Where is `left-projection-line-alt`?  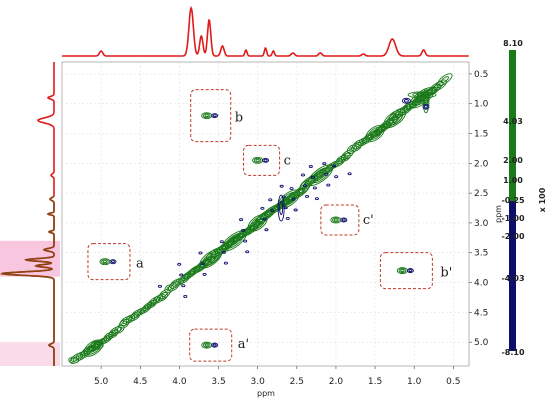
left-projection-line-alt is located at coordinates (27, 281).